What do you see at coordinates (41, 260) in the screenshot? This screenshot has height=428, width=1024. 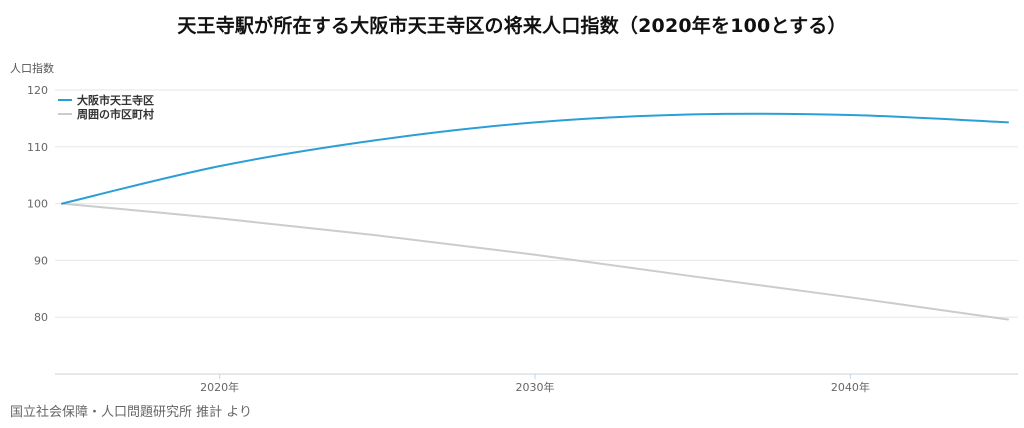 I see `y-tick-label: 90` at bounding box center [41, 260].